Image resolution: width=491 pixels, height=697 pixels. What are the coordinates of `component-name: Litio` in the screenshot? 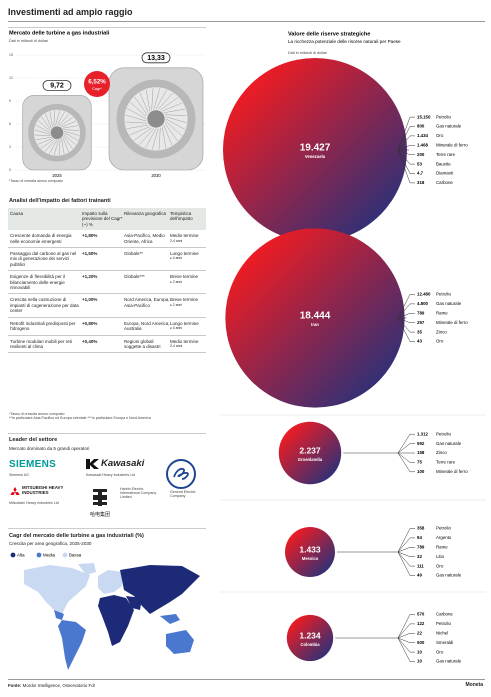 It's located at (440, 556).